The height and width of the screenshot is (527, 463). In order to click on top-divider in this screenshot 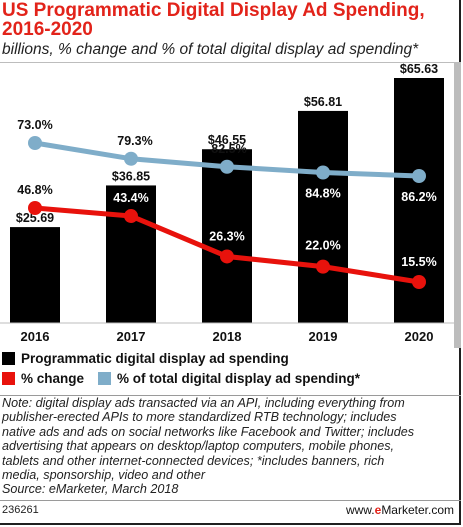, I will do `click(230, 62)`.